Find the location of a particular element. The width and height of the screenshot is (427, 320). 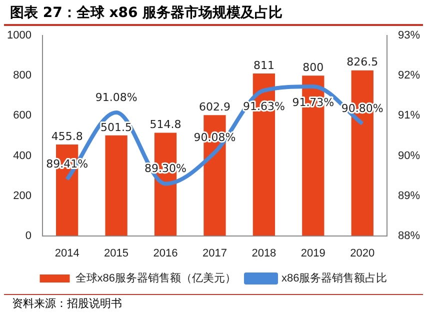

x-tick-label: 2020 is located at coordinates (362, 253).